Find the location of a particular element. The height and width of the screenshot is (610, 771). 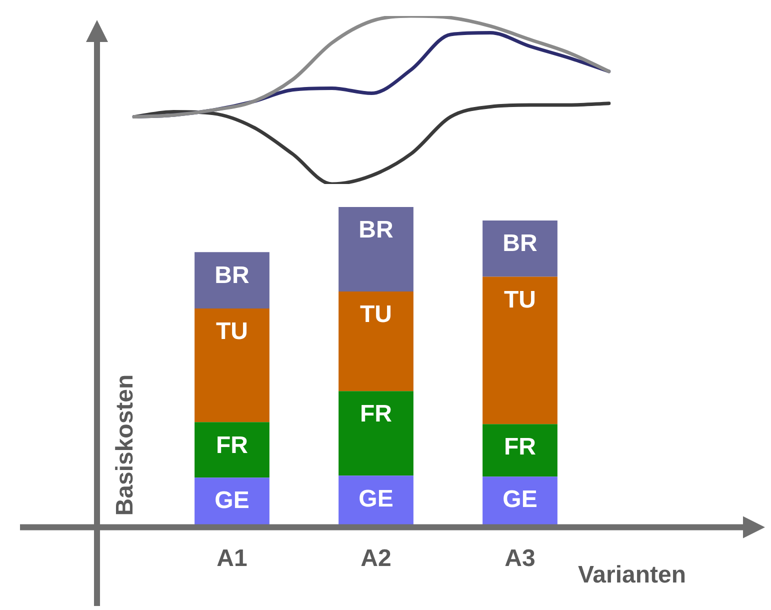

x-tick-label: A2 is located at coordinates (376, 558).